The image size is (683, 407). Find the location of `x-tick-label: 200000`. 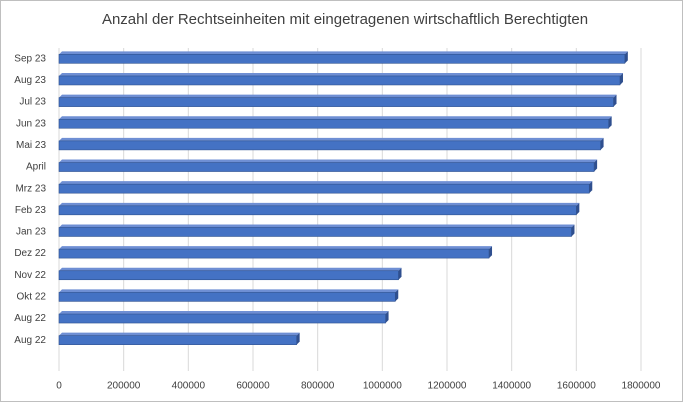

x-tick-label: 200000 is located at coordinates (124, 386).